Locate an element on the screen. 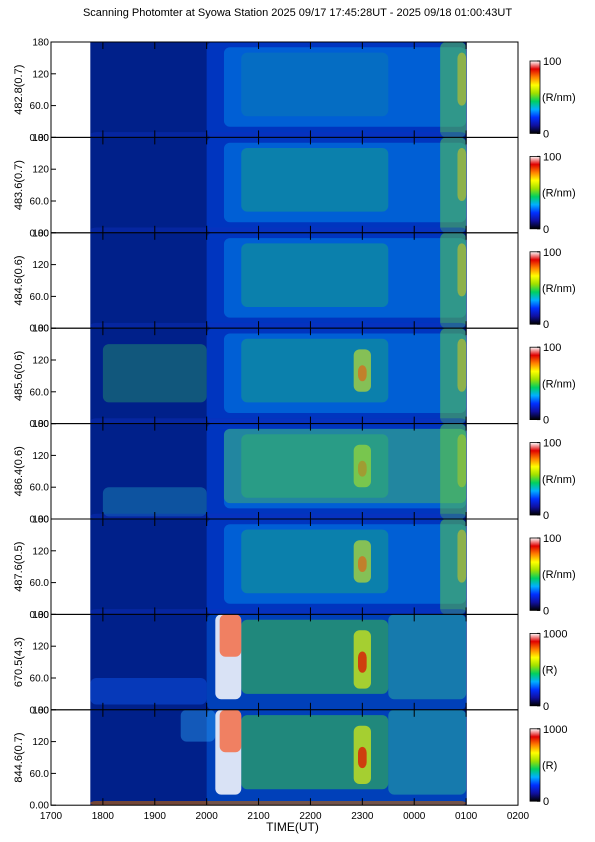  x-tick-label: 0100 is located at coordinates (466, 816).